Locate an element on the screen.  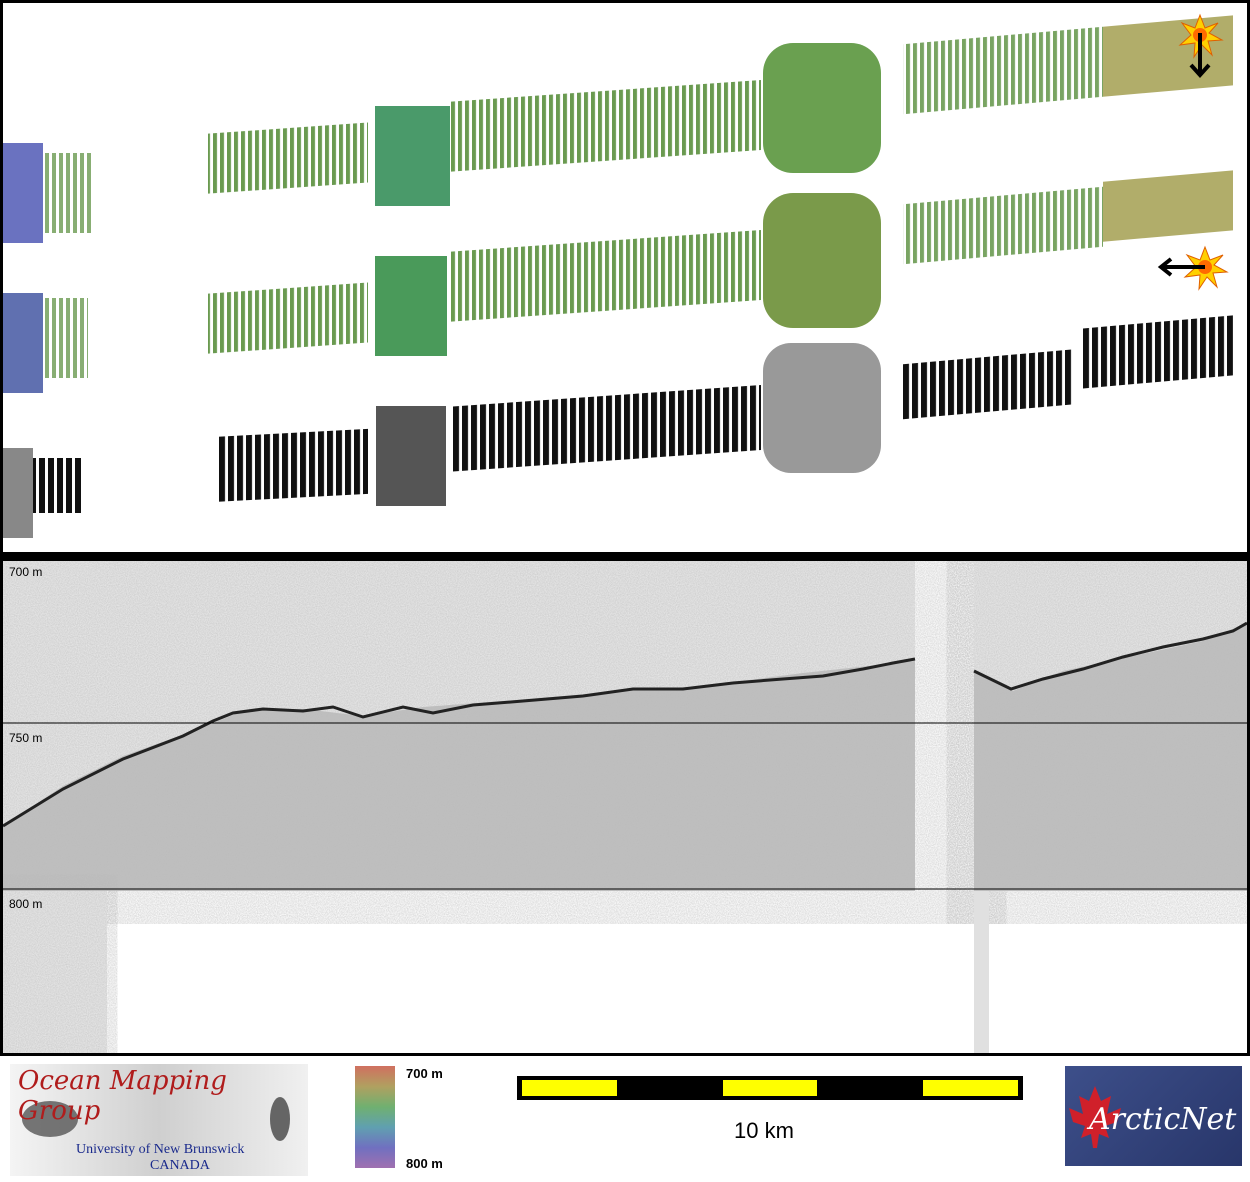
depth-label-700: 700 m is located at coordinates (26, 572).